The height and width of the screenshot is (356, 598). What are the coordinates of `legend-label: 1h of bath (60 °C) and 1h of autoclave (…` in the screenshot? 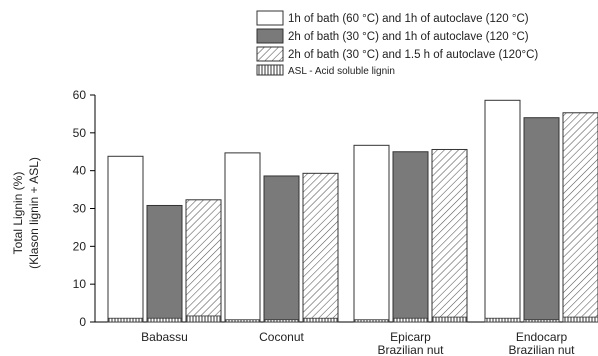 It's located at (408, 19).